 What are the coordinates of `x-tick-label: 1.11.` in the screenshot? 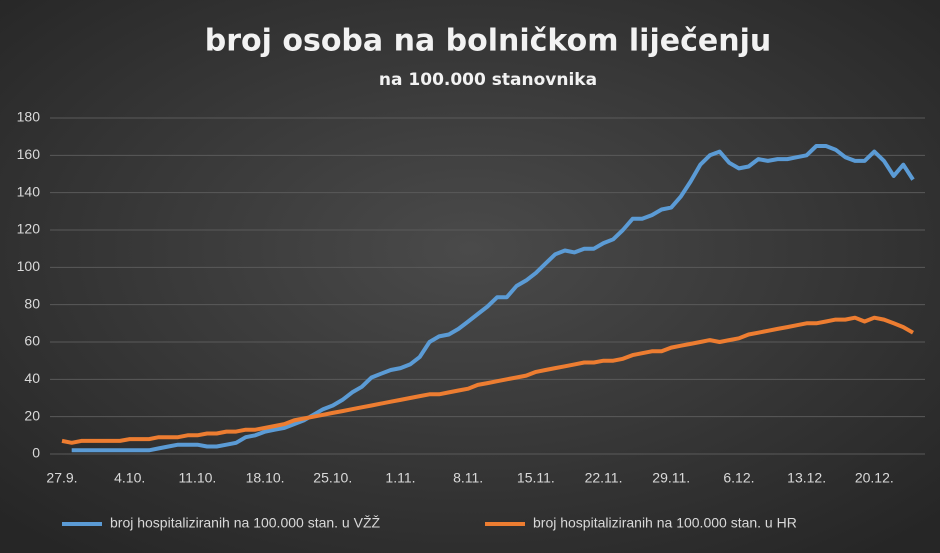 It's located at (400, 478).